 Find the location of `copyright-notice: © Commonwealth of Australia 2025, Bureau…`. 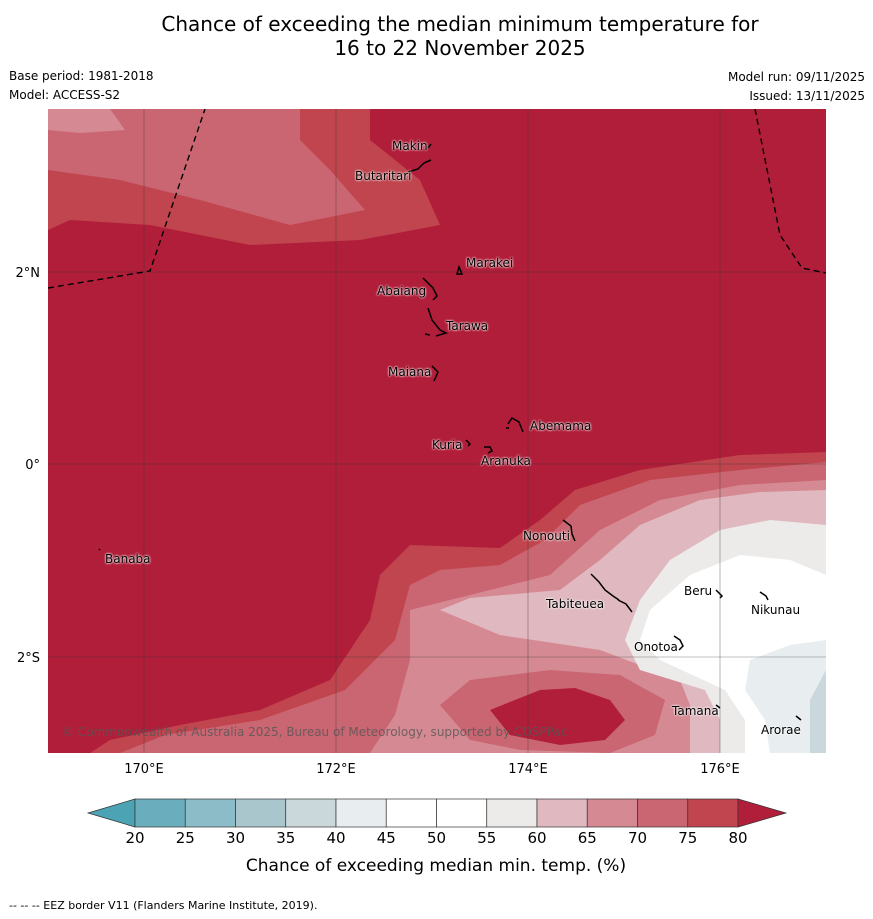

copyright-notice: © Commonwealth of Australia 2025, Bureau… is located at coordinates (314, 732).